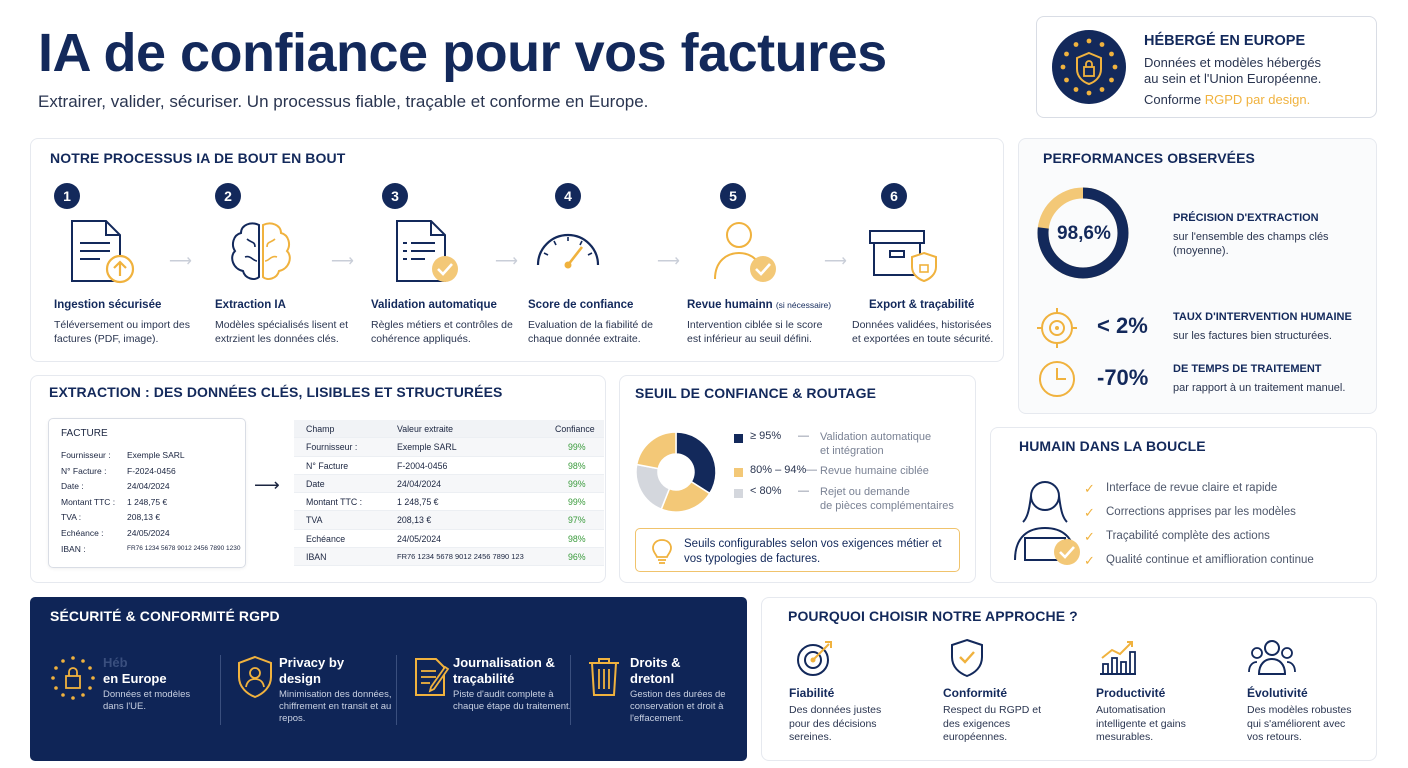 The image size is (1408, 768). Describe the element at coordinates (144, 517) in the screenshot. I see `invoice-field-value: 208,13 €` at that location.